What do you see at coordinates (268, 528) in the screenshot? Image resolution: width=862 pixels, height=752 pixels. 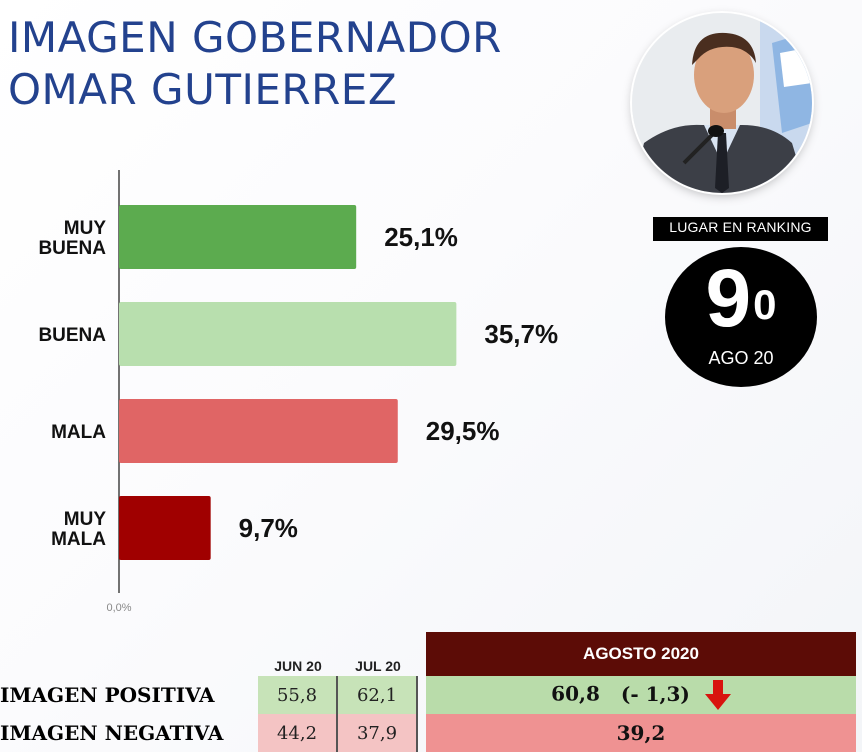 I see `value-label-muy-mala: 9,7%` at bounding box center [268, 528].